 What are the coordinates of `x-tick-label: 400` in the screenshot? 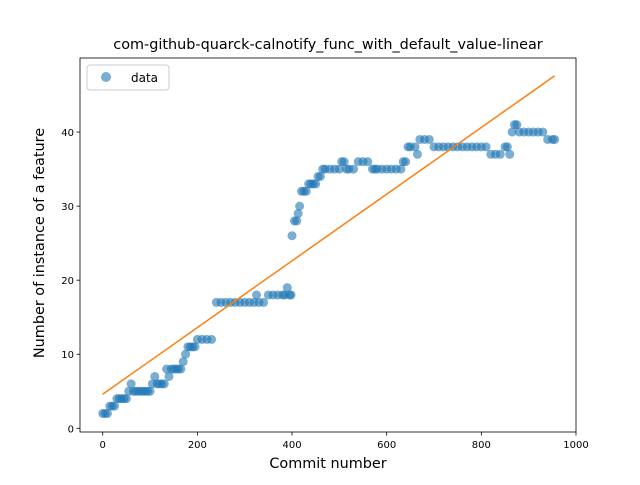 It's located at (291, 445).